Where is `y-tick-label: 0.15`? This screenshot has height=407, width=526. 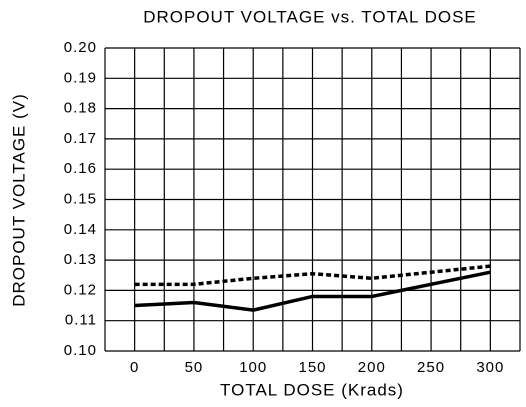 y-tick-label: 0.15 is located at coordinates (80, 198).